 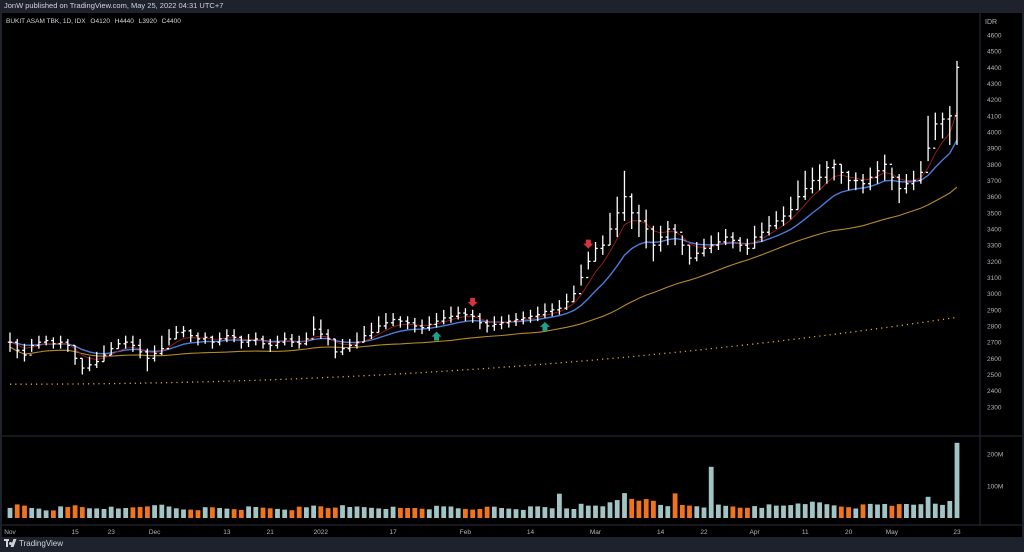 I want to click on sell-arrow-icon, so click(x=472, y=302).